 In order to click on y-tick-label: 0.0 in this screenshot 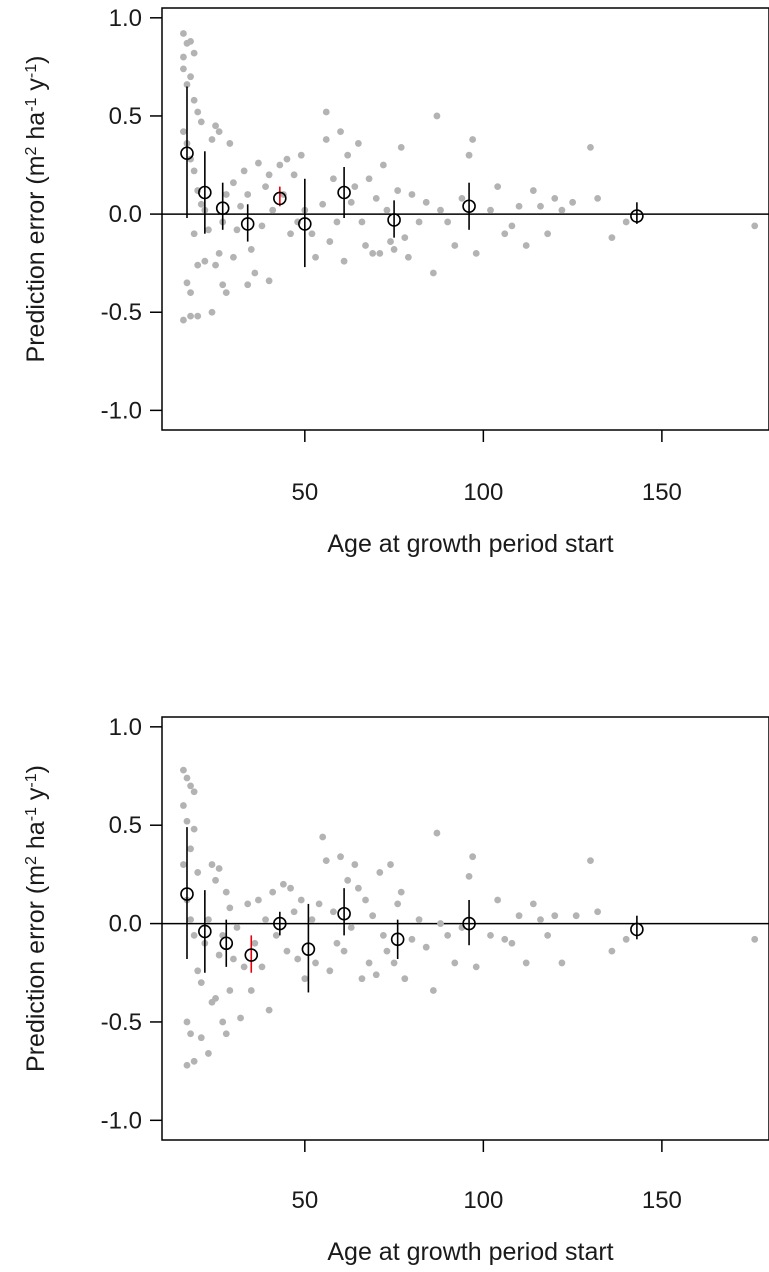, I will do `click(125, 214)`.